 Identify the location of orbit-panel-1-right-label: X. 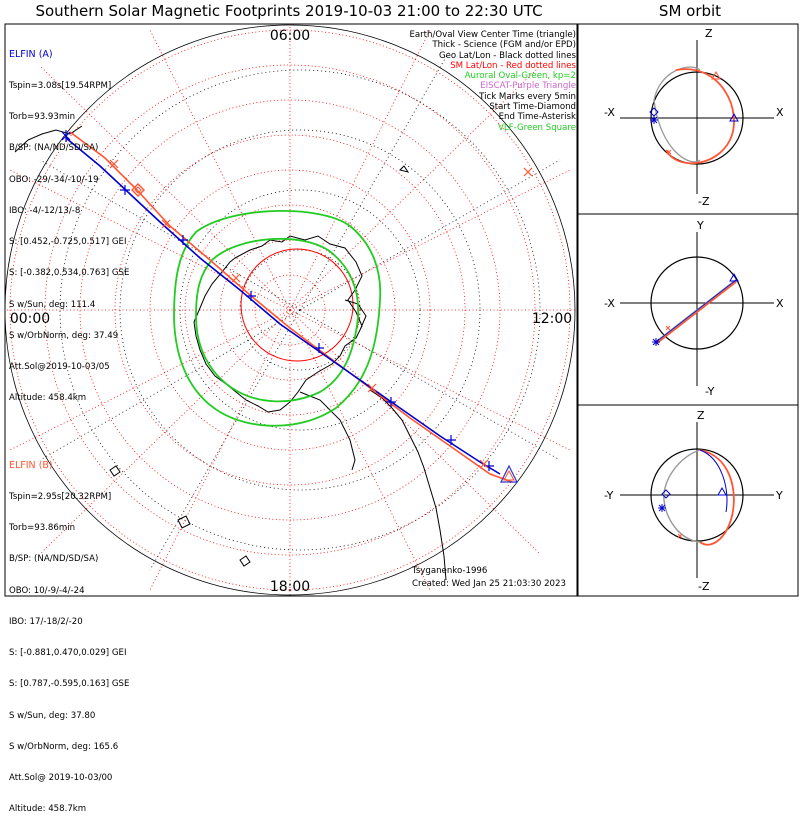
(780, 112).